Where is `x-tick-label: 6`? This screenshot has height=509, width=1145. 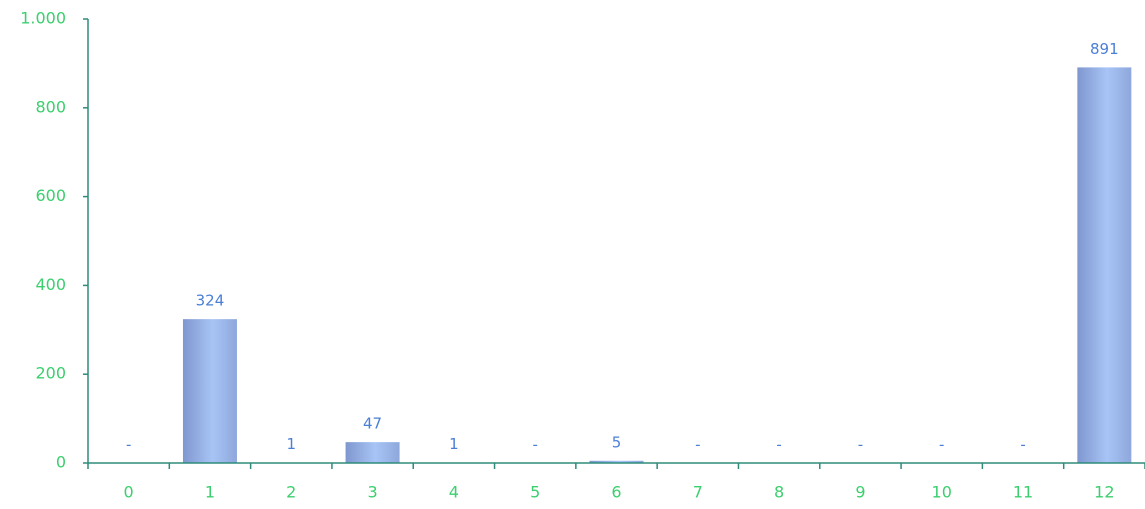 x-tick-label: 6 is located at coordinates (616, 492).